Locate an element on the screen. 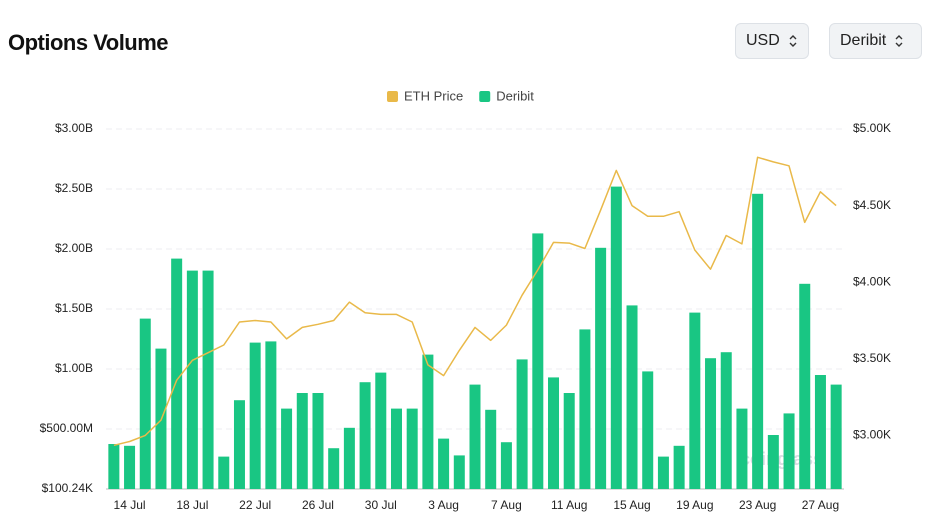 The height and width of the screenshot is (517, 927). x-tick-label: 14 Jul is located at coordinates (130, 505).